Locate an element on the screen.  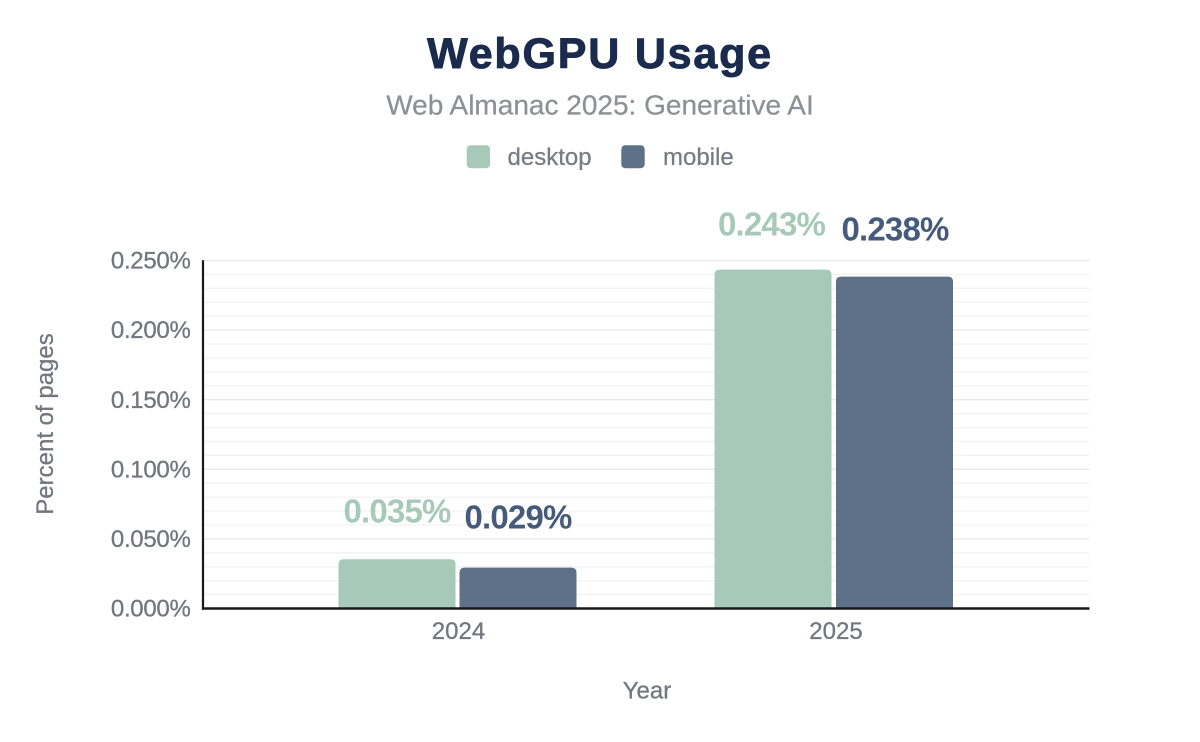
svg-text: 0.029% is located at coordinates (518, 516).